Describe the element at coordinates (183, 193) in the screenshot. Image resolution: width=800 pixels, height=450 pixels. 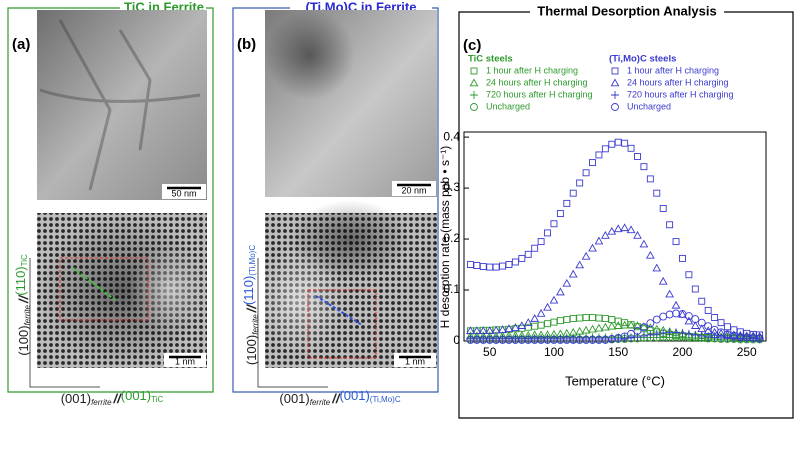
I see `scale-label: 50 nm` at that location.